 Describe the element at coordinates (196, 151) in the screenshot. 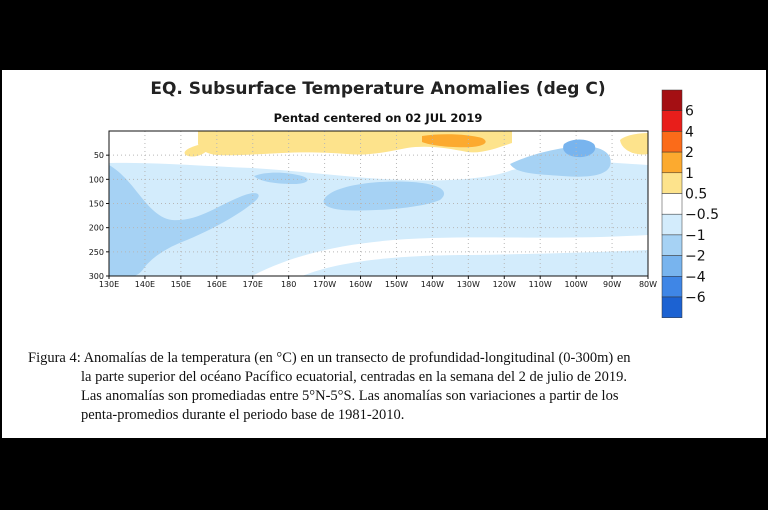

I see `contour-pos05-west-edge` at that location.